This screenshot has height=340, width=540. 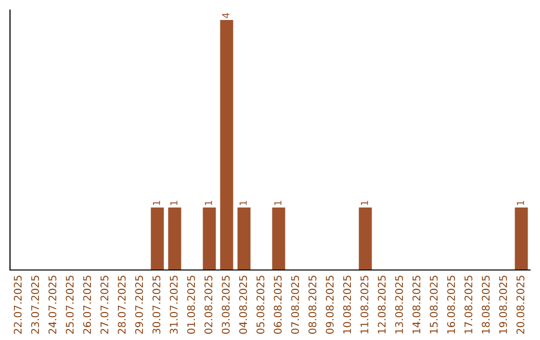 What do you see at coordinates (520, 305) in the screenshot?
I see `x-tick-label: 20.08.2025` at bounding box center [520, 305].